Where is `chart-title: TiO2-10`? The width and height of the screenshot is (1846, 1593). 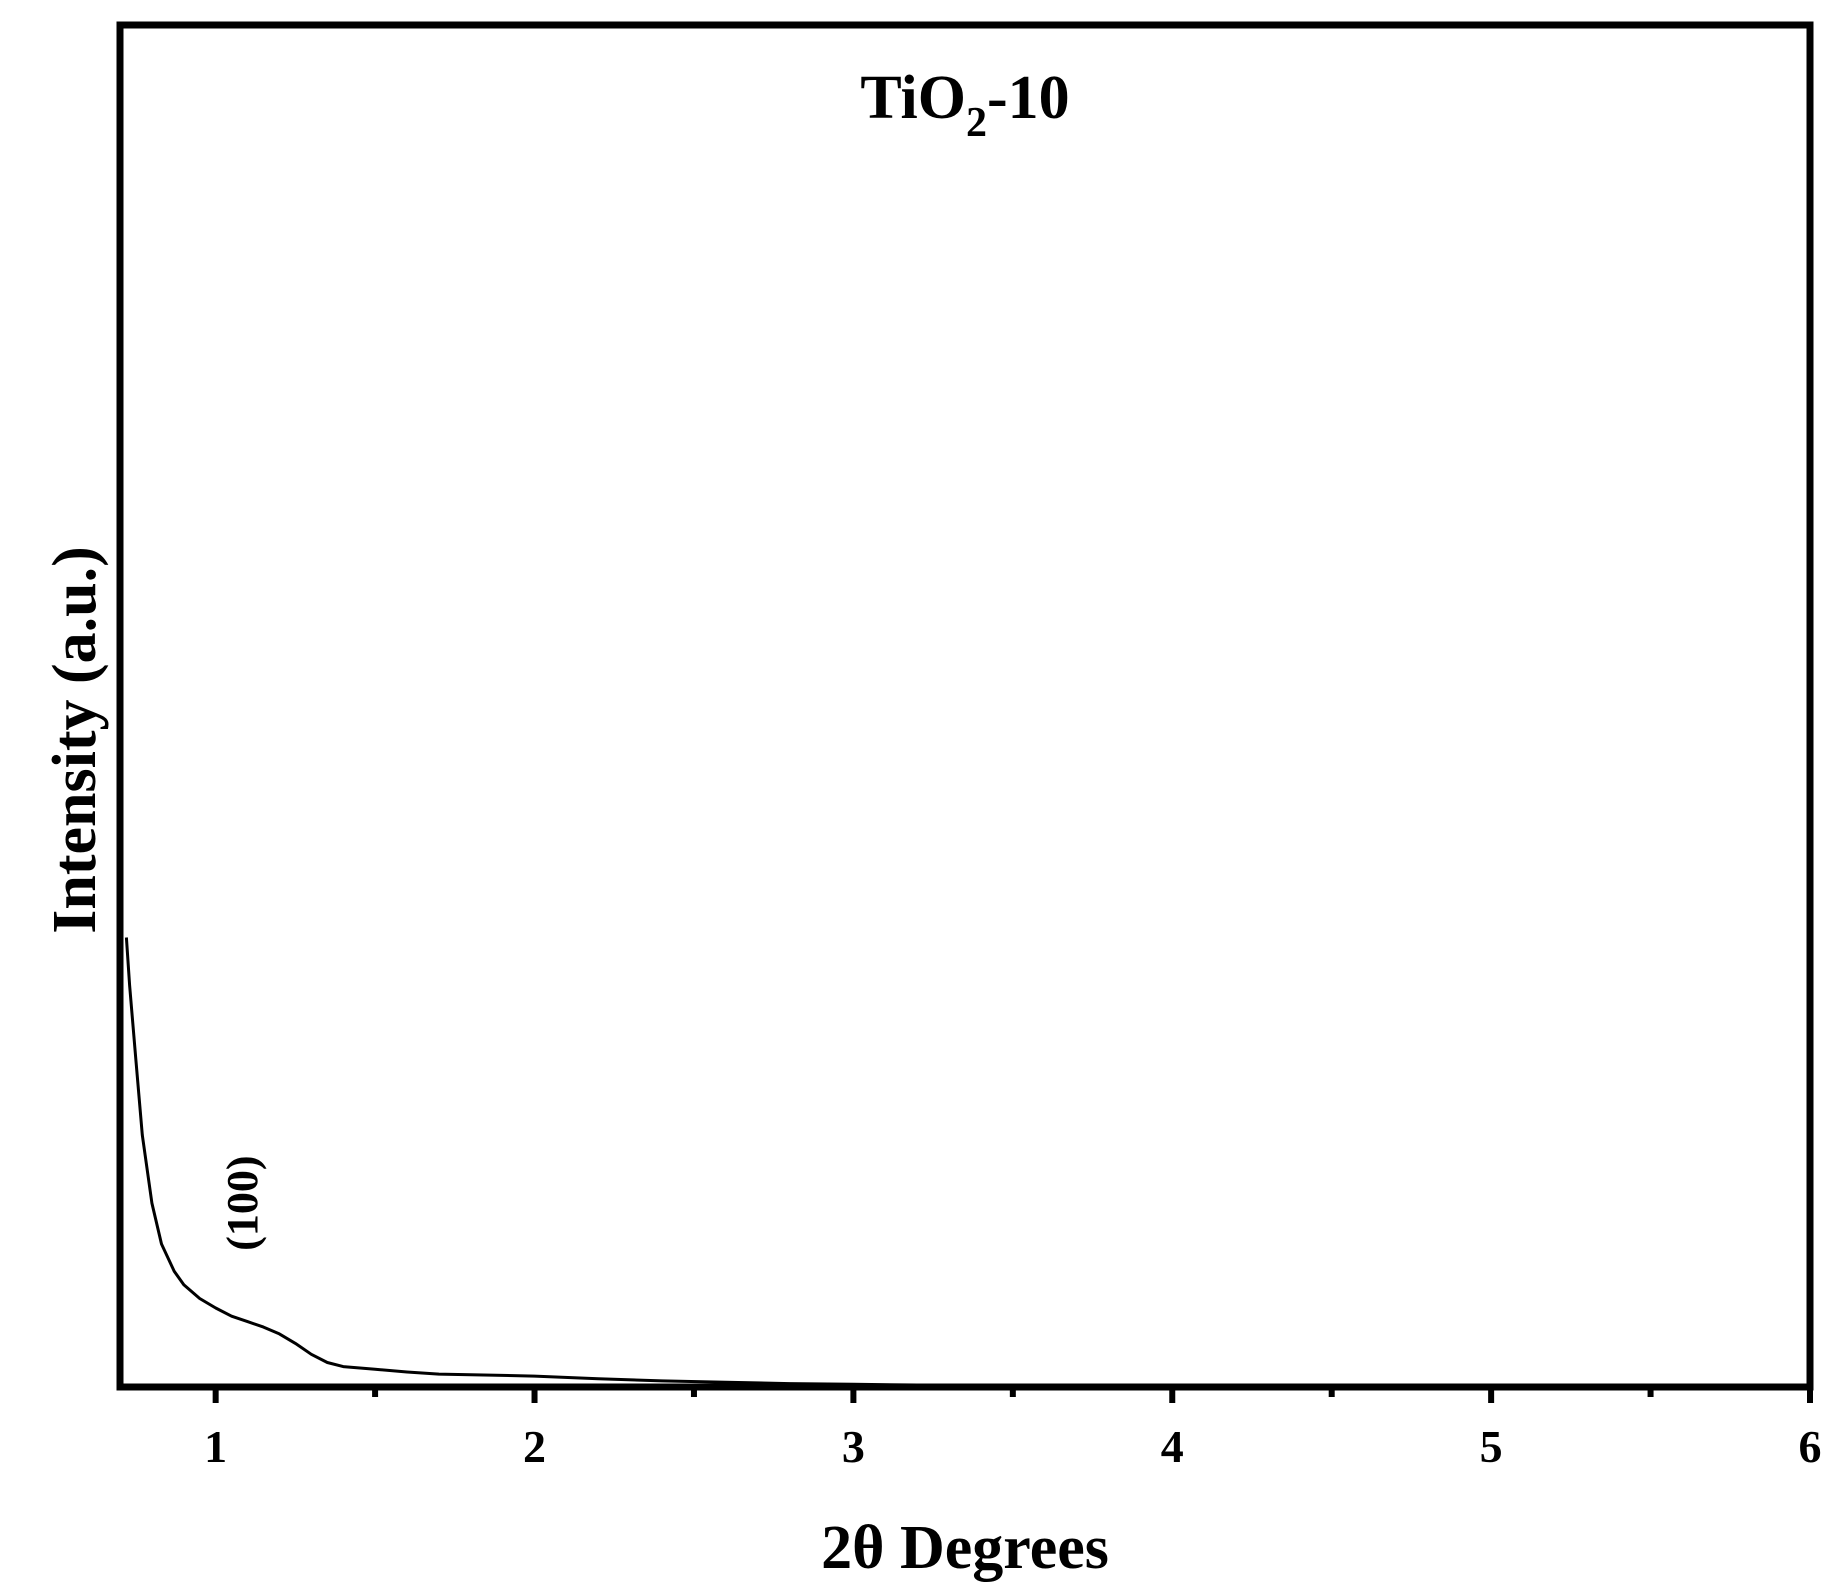
chart-title: TiO2-10 is located at coordinates (964, 105).